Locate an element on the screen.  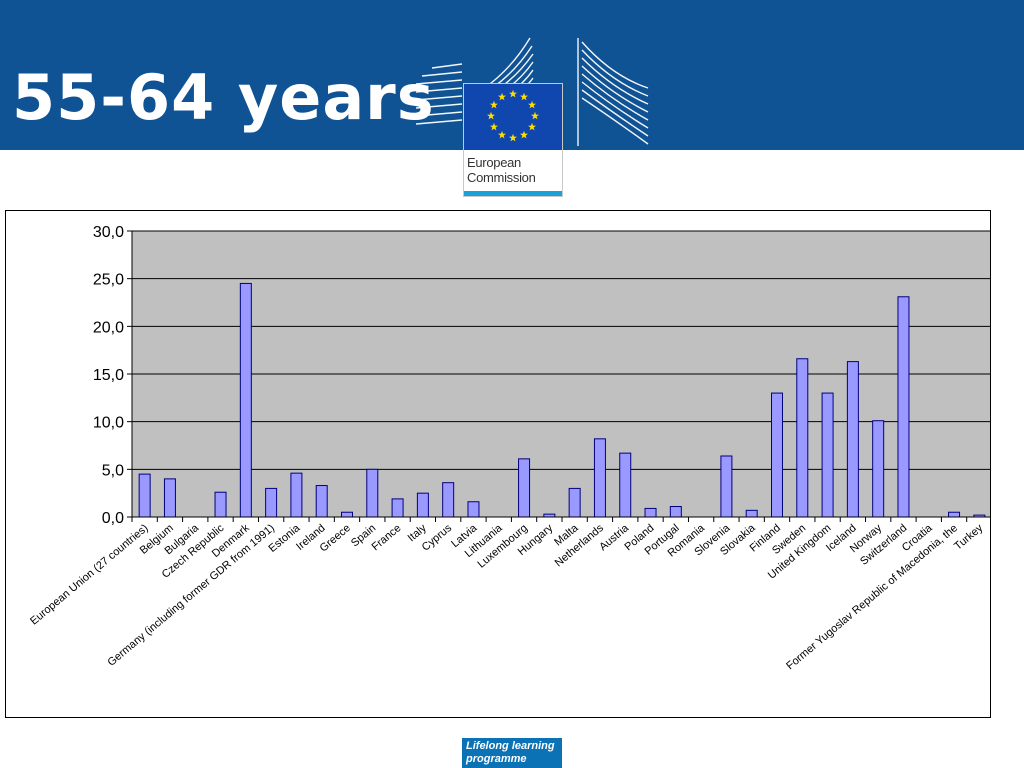
footer-label: Lifelong learning programme is located at coordinates (510, 752).